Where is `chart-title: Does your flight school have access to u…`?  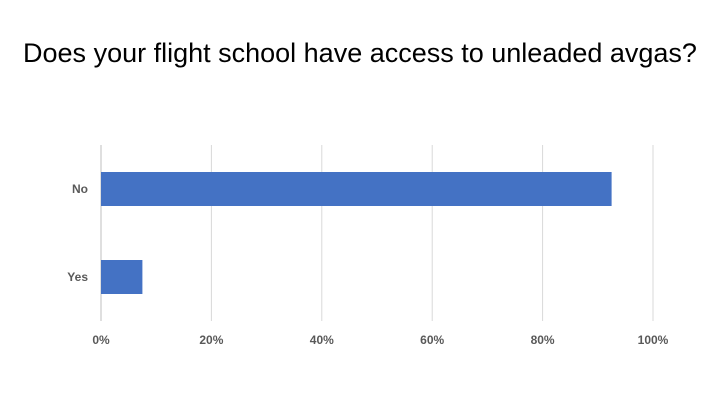
chart-title: Does your flight school have access to u… is located at coordinates (360, 53).